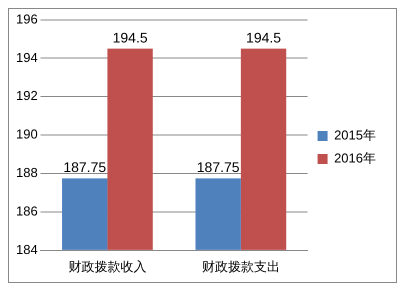 The height and width of the screenshot is (291, 405). Describe the element at coordinates (355, 158) in the screenshot. I see `legend-label: 2016年` at that location.